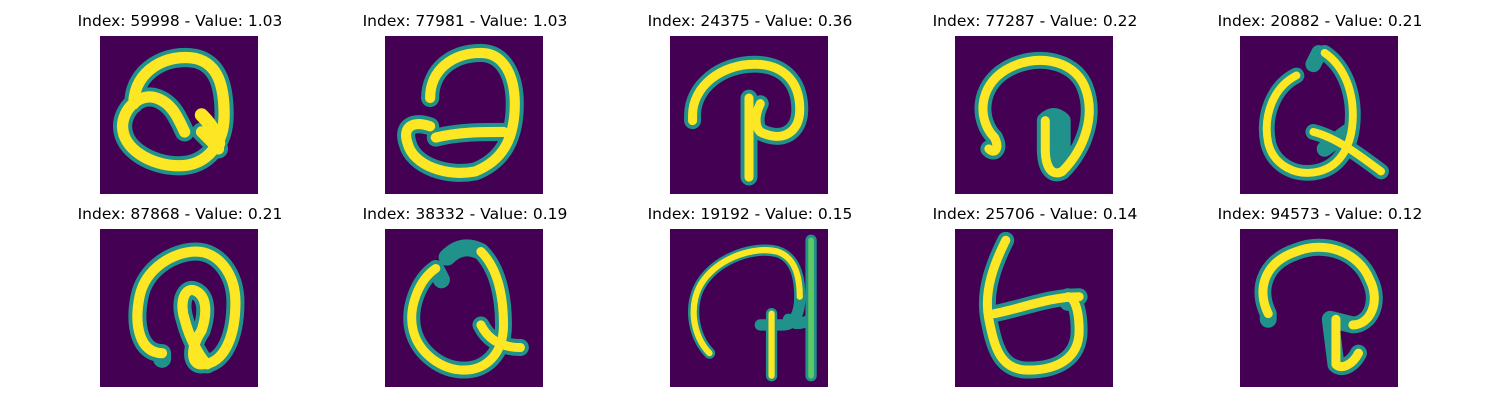 This screenshot has width=1500, height=400. Describe the element at coordinates (1320, 21) in the screenshot. I see `panel-title: Index: 20882 - Value: 0.21` at that location.